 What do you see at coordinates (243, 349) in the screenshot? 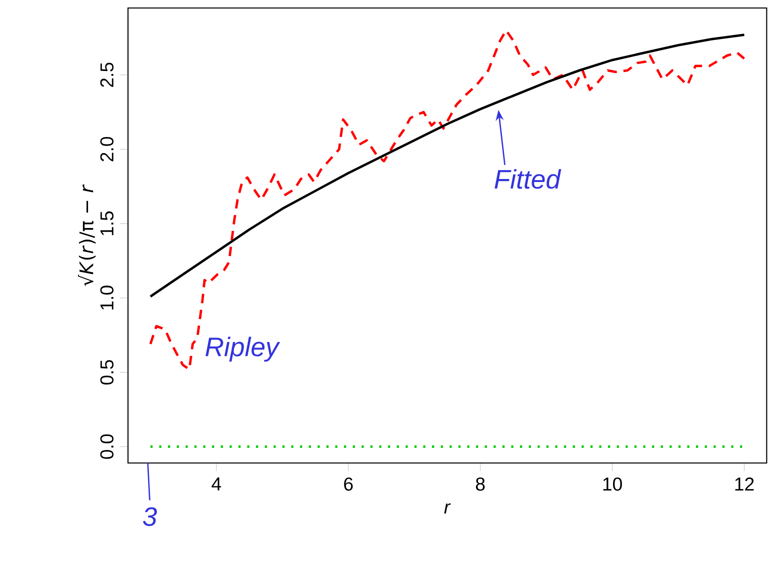
I see `annotation: Ripley` at bounding box center [243, 349].